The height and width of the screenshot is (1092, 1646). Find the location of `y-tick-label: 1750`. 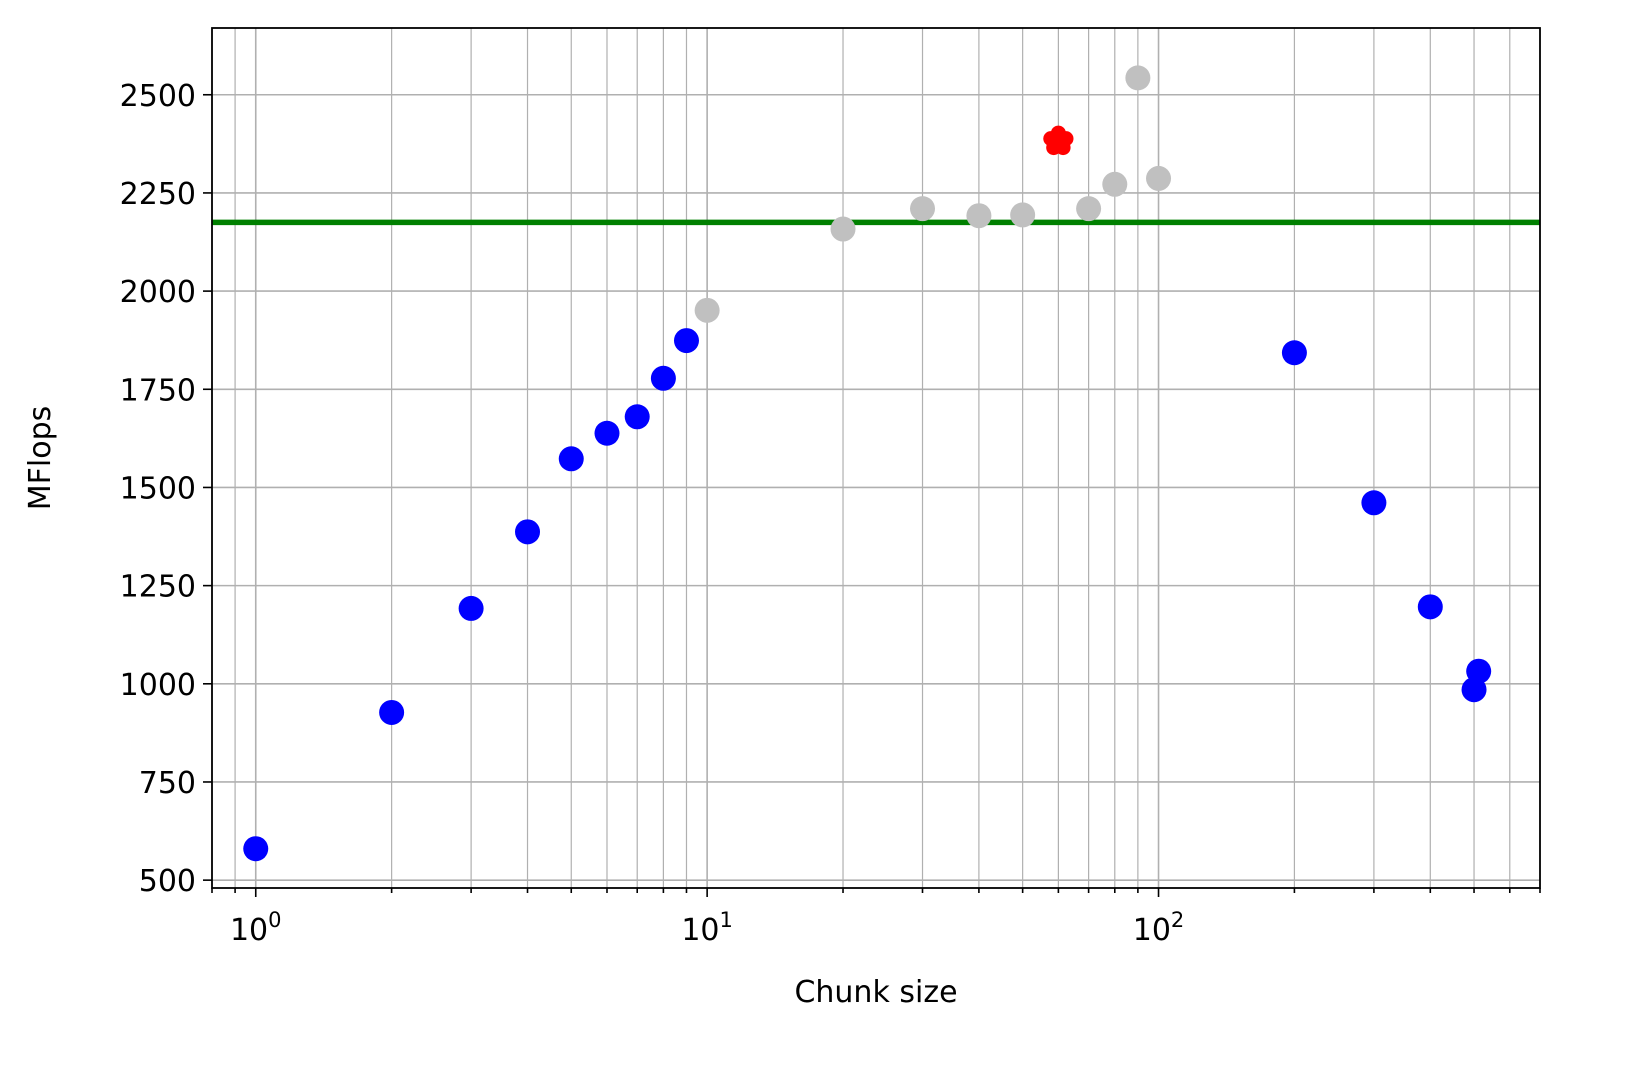

y-tick-label: 1750 is located at coordinates (158, 390).